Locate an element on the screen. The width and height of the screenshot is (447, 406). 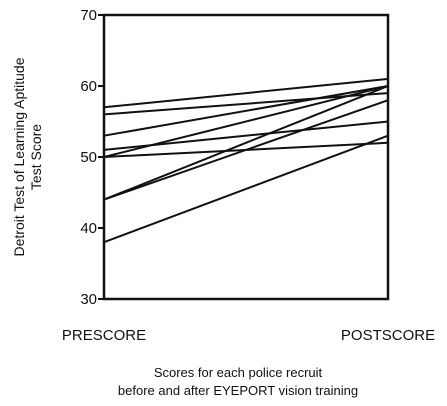
y-tick-label-50: 50 is located at coordinates (88, 157).